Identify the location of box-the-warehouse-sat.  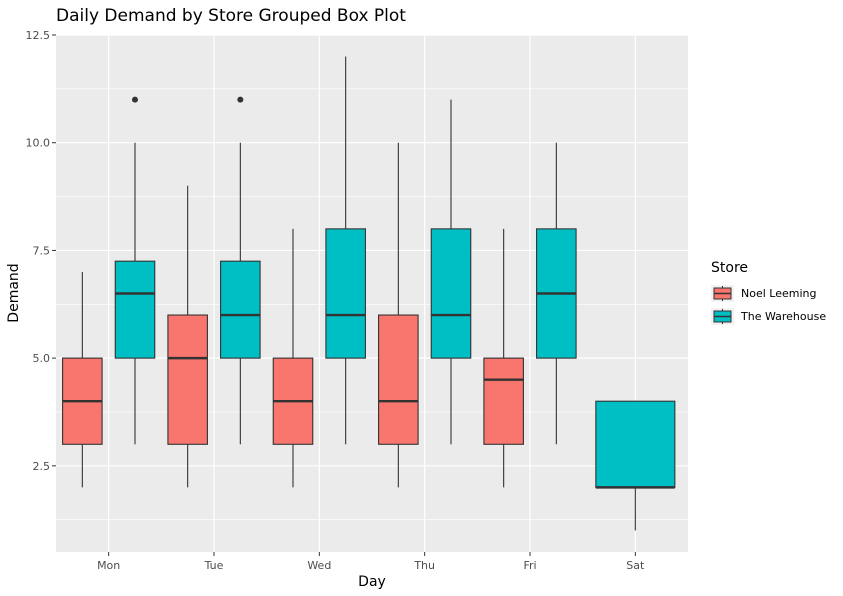
(635, 465).